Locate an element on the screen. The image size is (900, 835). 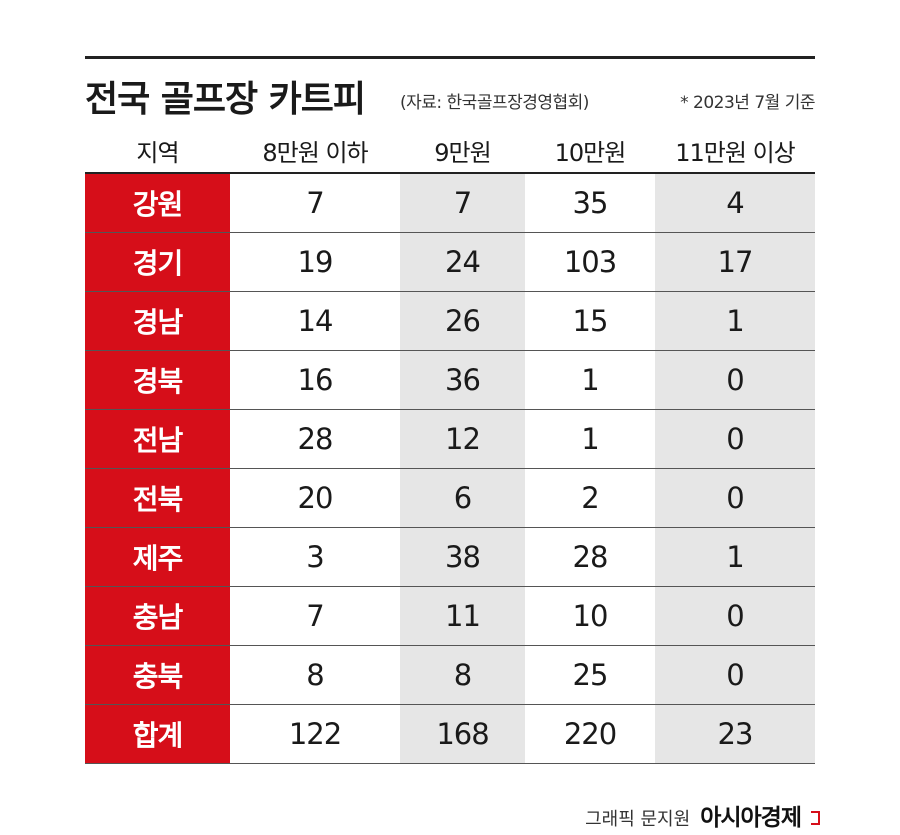
value-cell: 19 is located at coordinates (315, 262).